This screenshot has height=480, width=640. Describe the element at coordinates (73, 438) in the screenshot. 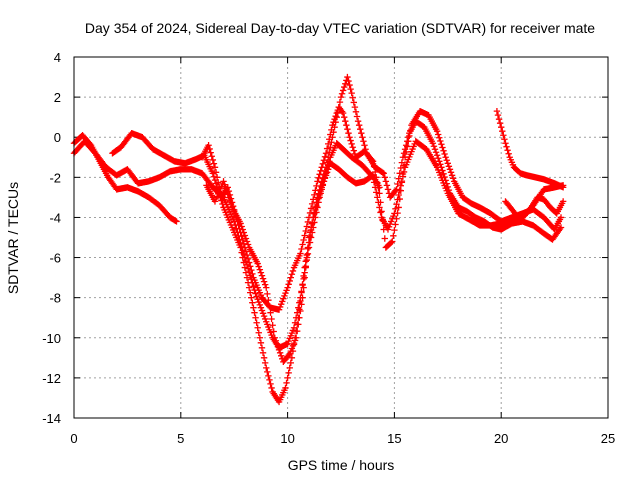

I see `x-tick-label: 0` at that location.